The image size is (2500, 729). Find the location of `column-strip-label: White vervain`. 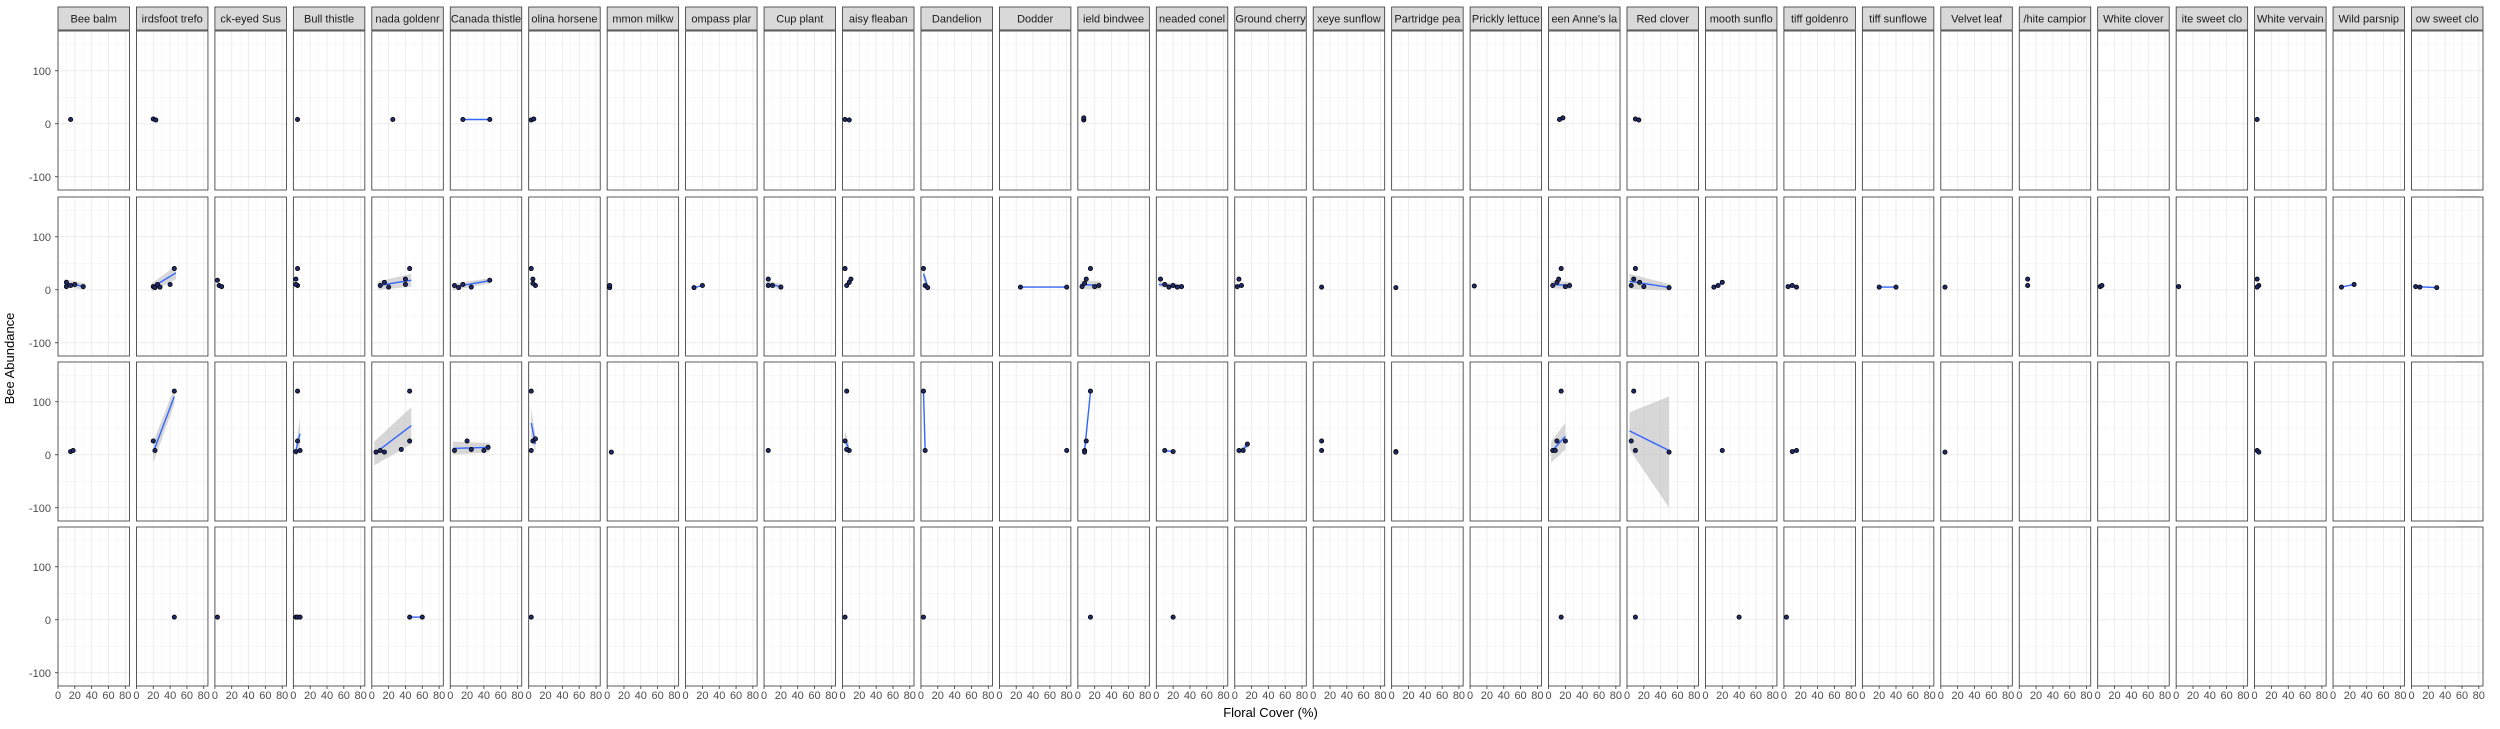

column-strip-label: White vervain is located at coordinates (2290, 20).